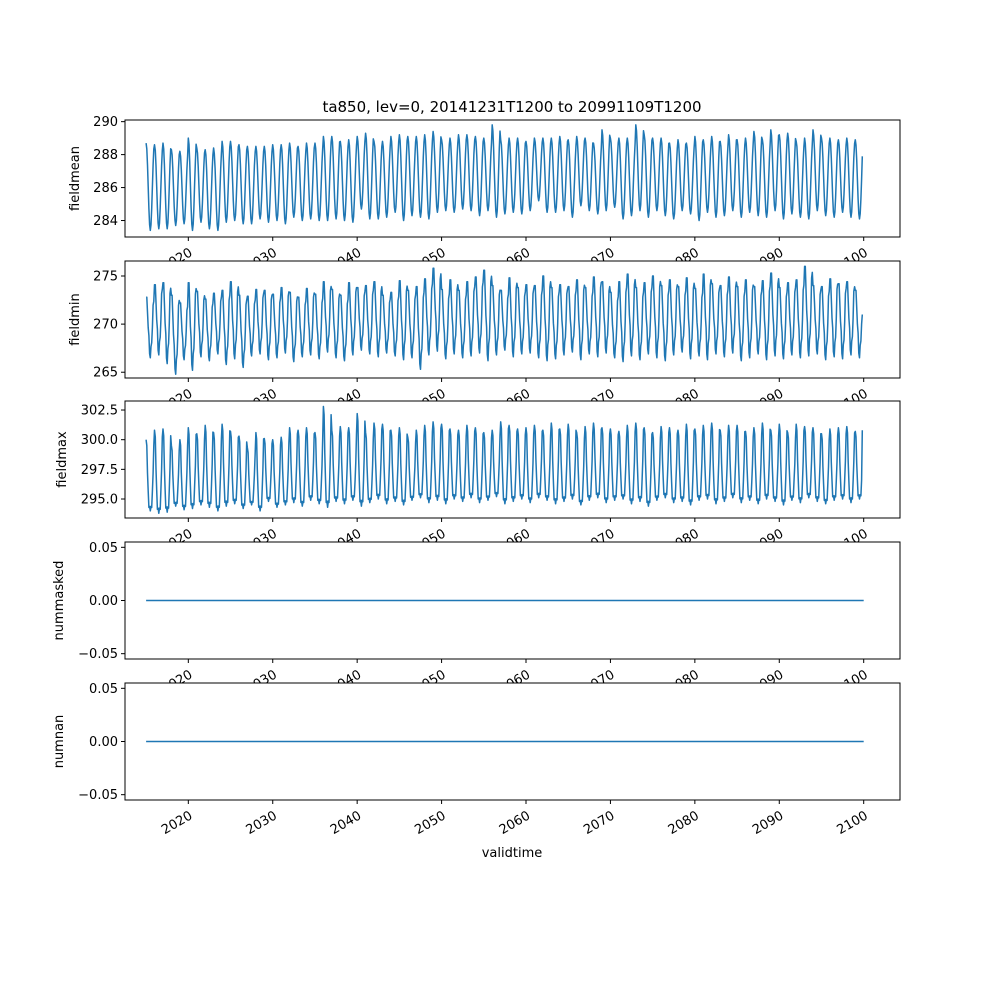  Describe the element at coordinates (105, 373) in the screenshot. I see `y-tick-label: 265` at that location.